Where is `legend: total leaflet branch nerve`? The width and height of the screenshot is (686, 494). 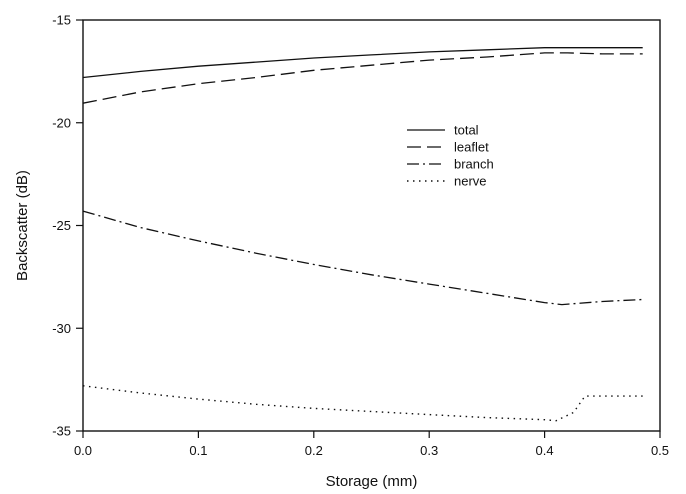
legend: total leaflet branch nerve is located at coordinates (450, 156).